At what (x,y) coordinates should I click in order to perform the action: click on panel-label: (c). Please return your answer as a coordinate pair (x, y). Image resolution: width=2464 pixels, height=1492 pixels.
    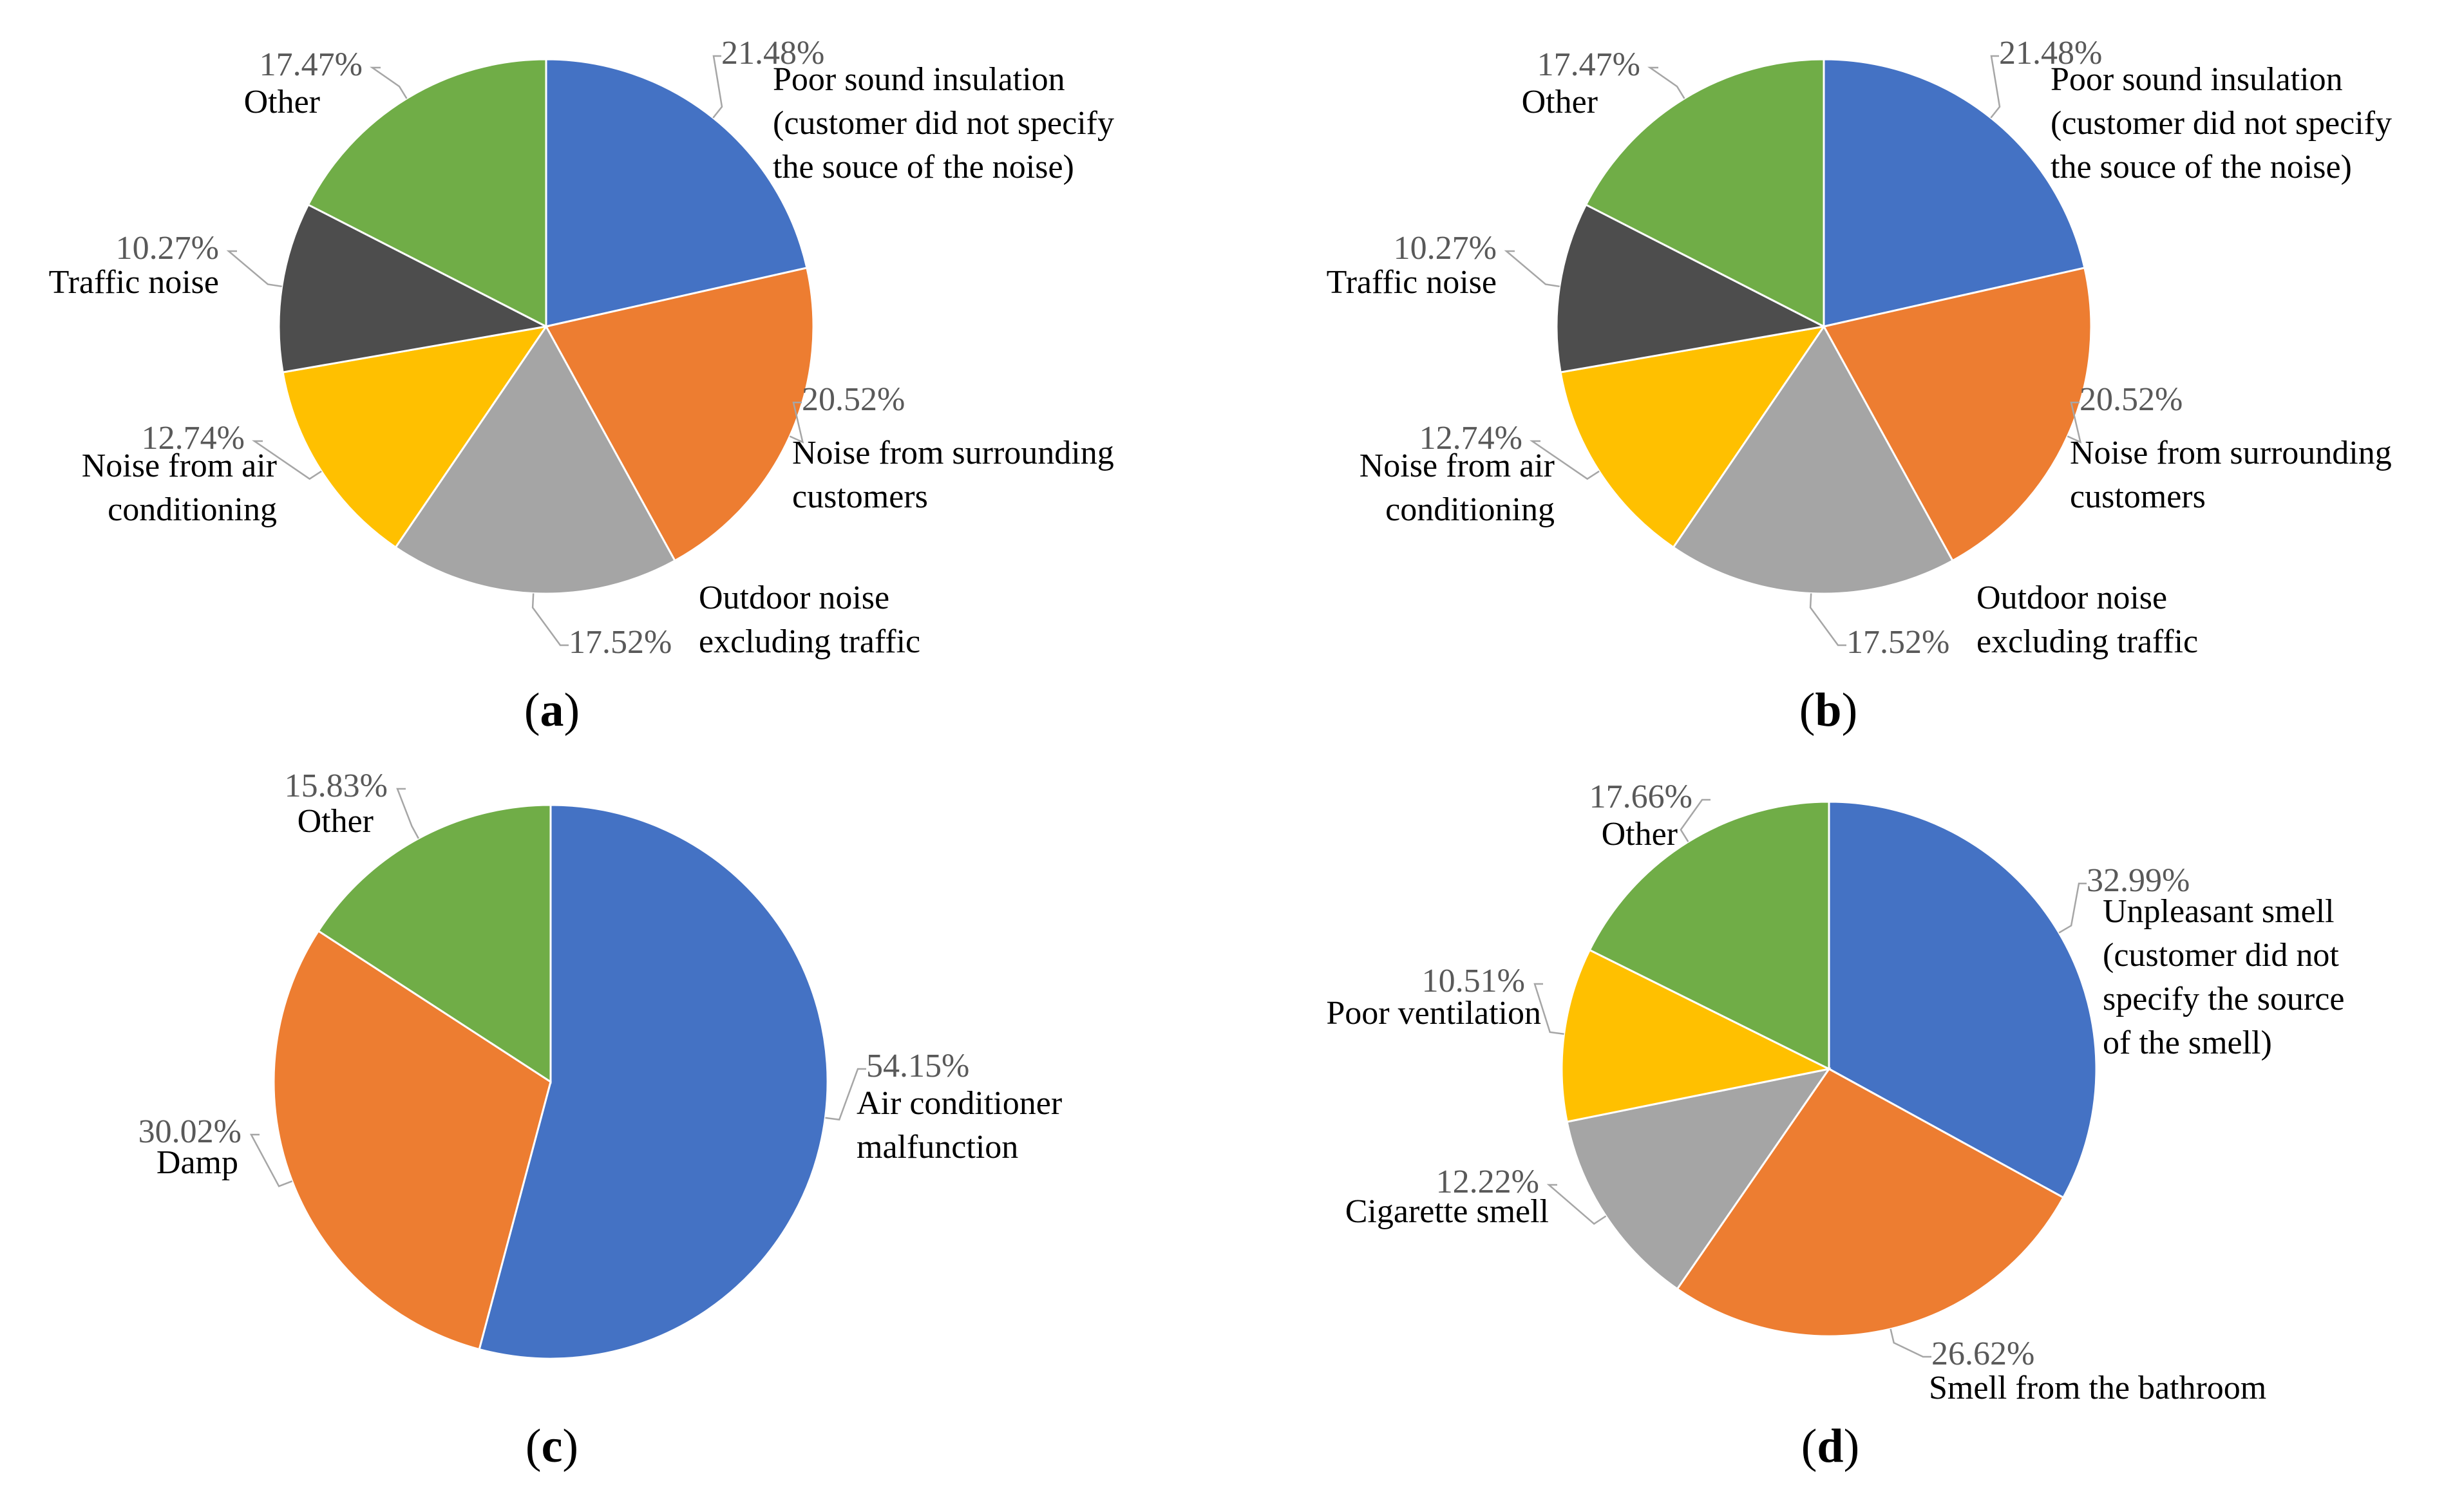
    Looking at the image, I should click on (552, 1446).